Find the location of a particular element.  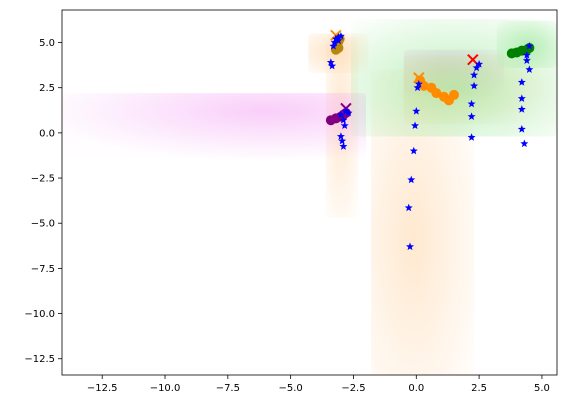

x-tick-label: 2.5 is located at coordinates (479, 388).